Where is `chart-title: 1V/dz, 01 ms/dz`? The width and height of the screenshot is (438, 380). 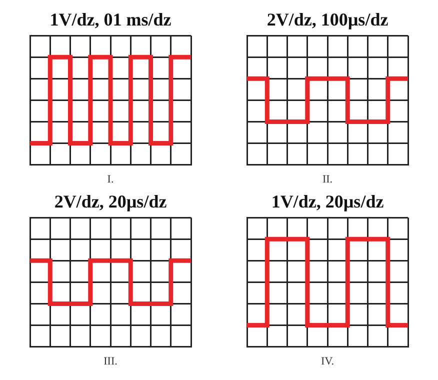
chart-title: 1V/dz, 01 ms/dz is located at coordinates (111, 19).